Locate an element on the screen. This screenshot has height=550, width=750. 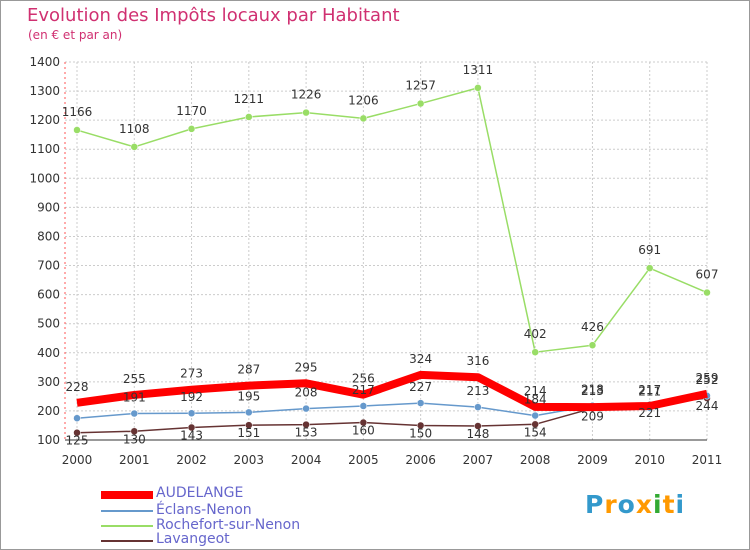
data-label: 255 is located at coordinates (134, 379).